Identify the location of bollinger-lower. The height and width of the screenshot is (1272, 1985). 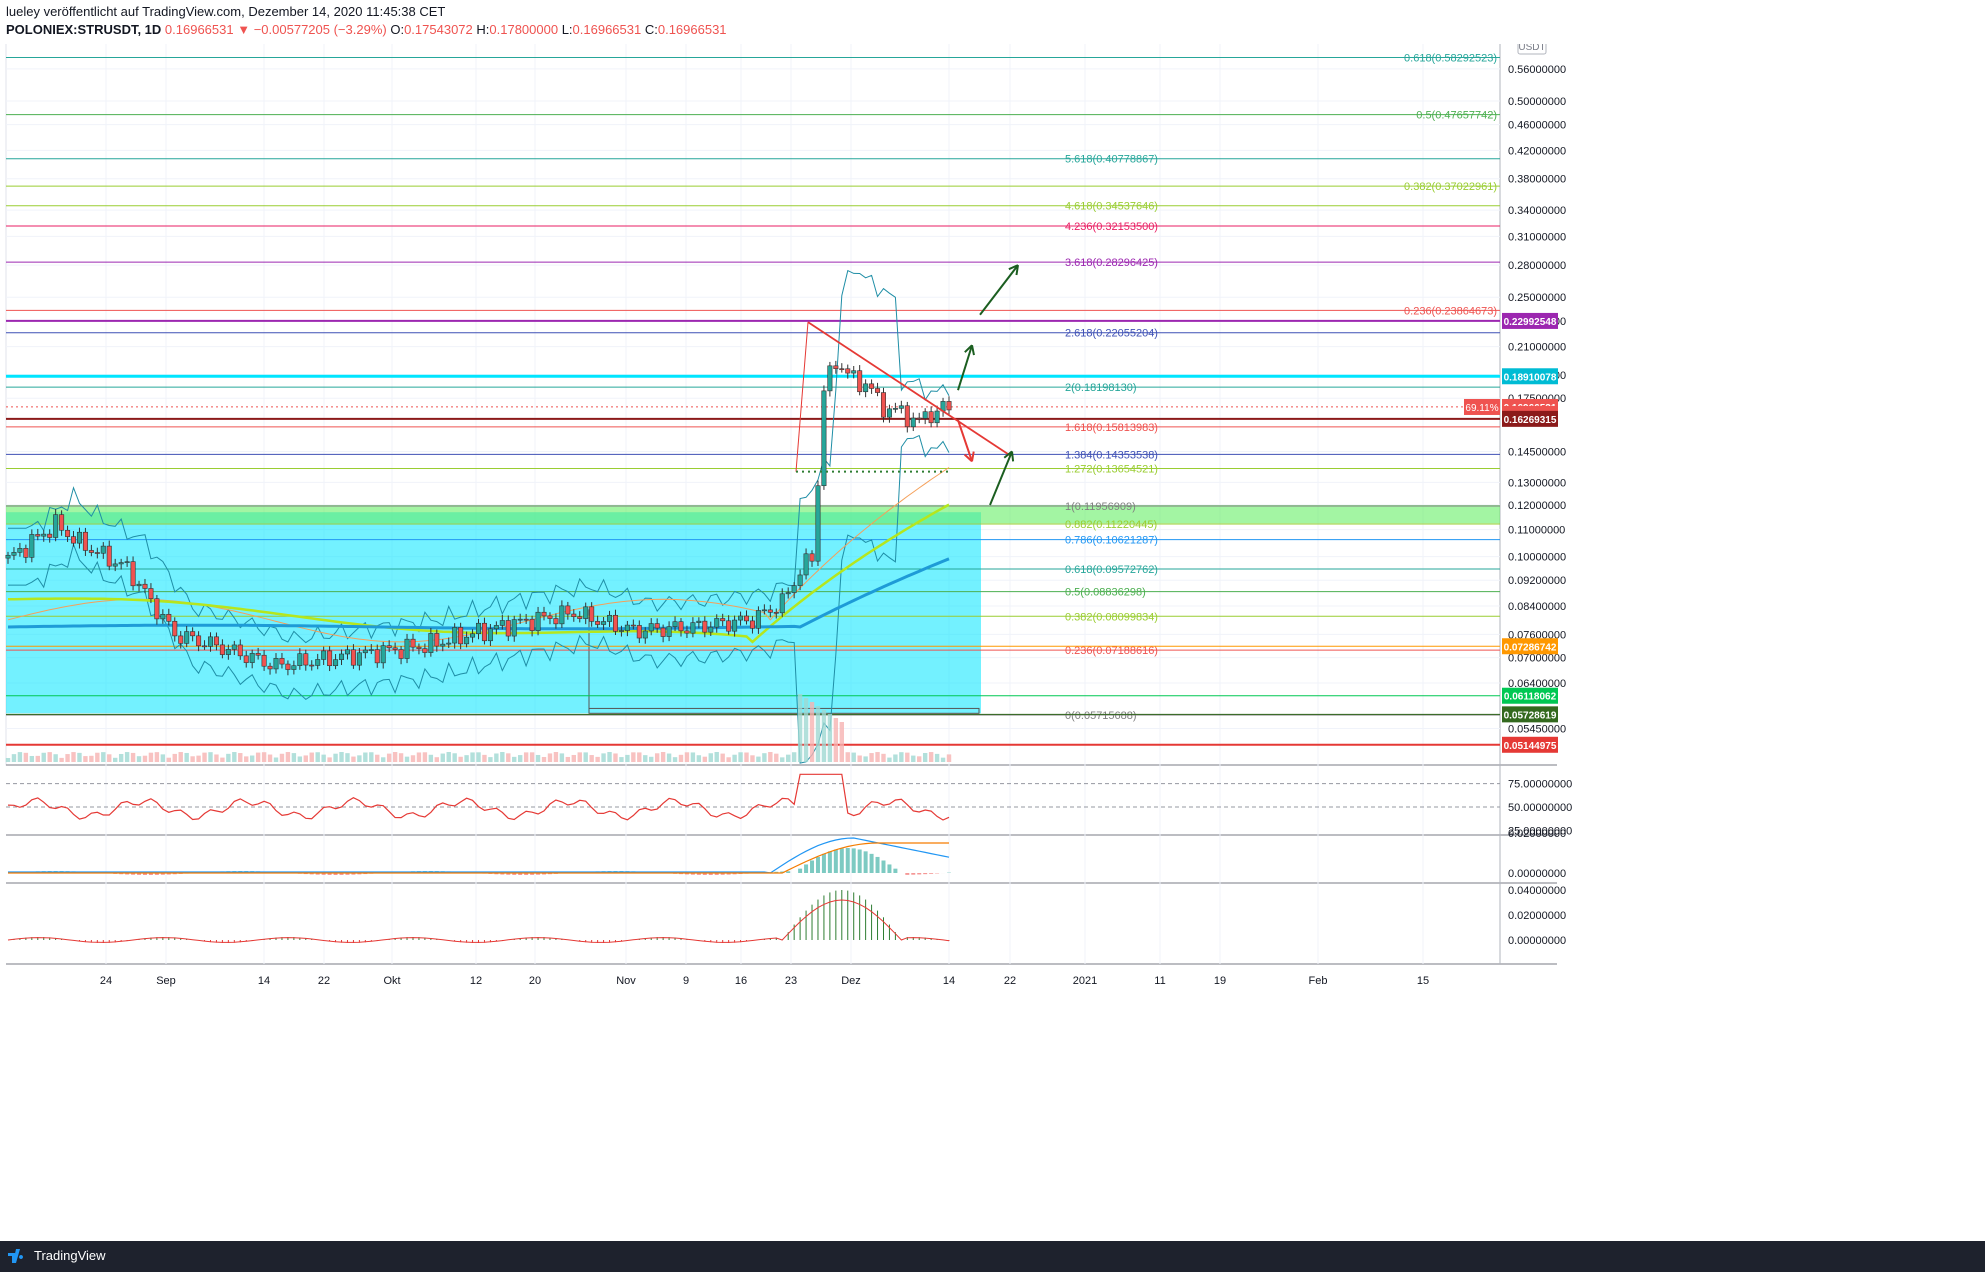
(479, 599).